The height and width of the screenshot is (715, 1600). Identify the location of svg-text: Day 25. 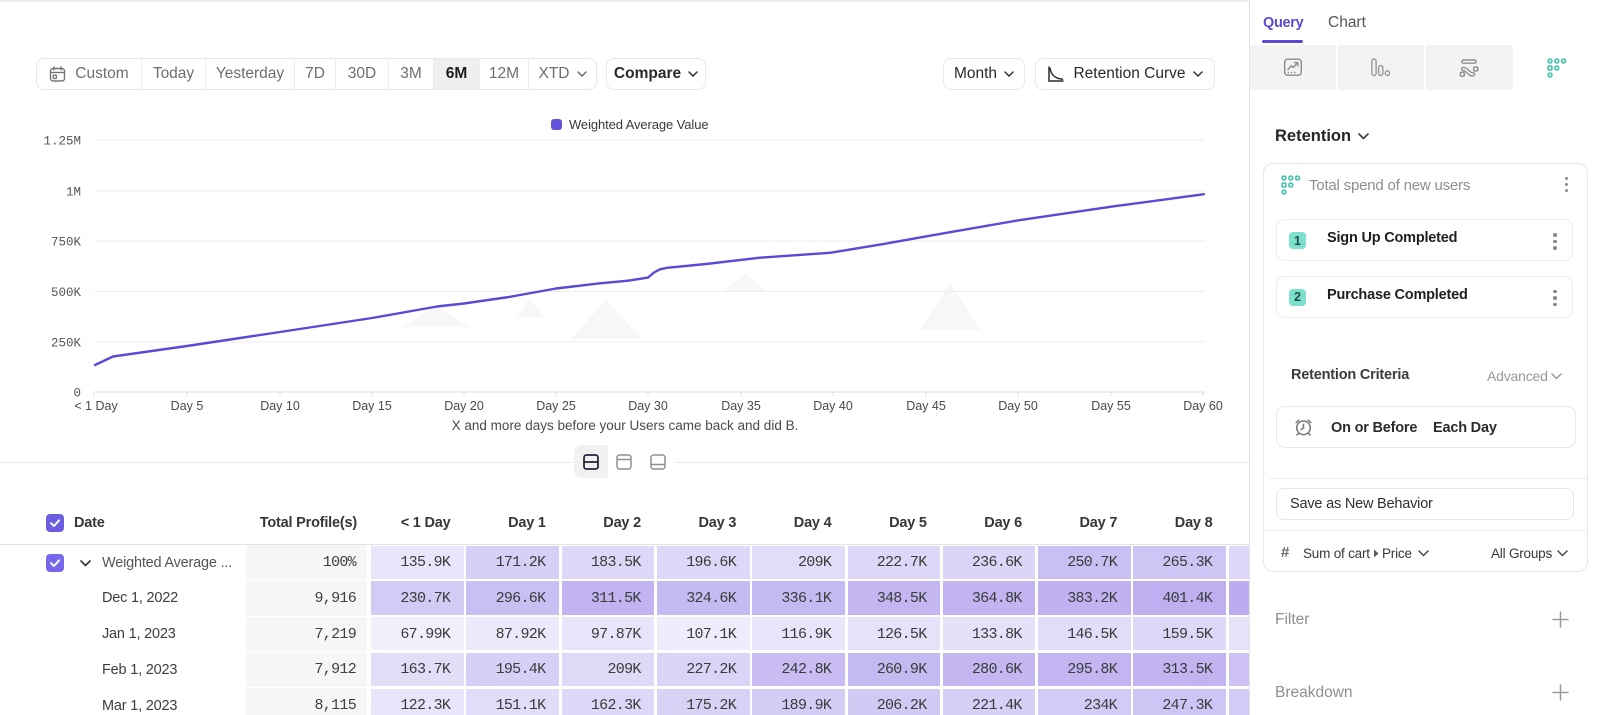
(556, 406).